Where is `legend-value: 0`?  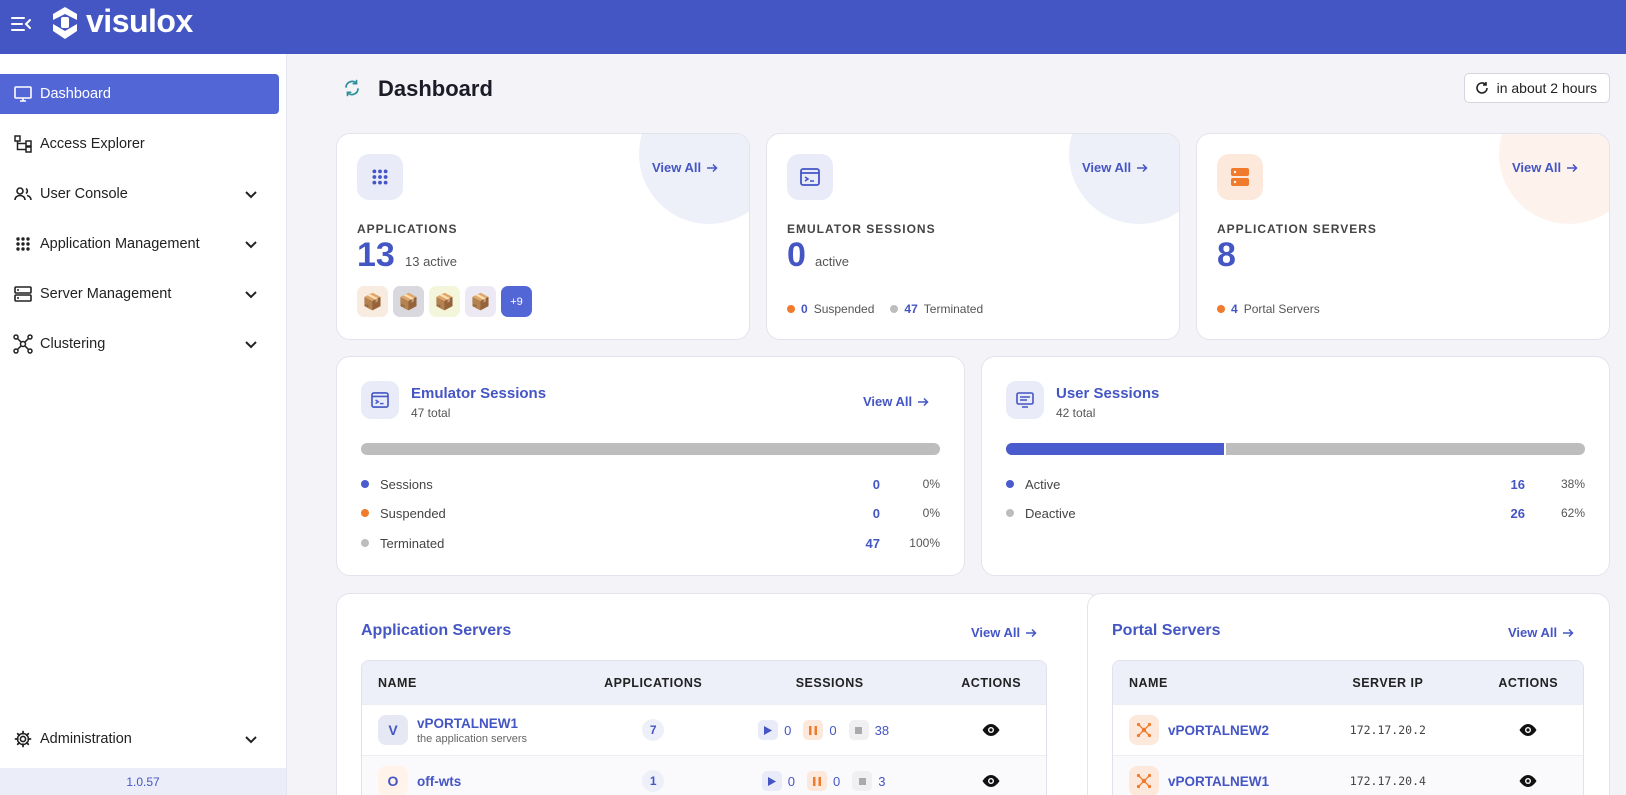 legend-value: 0 is located at coordinates (876, 484).